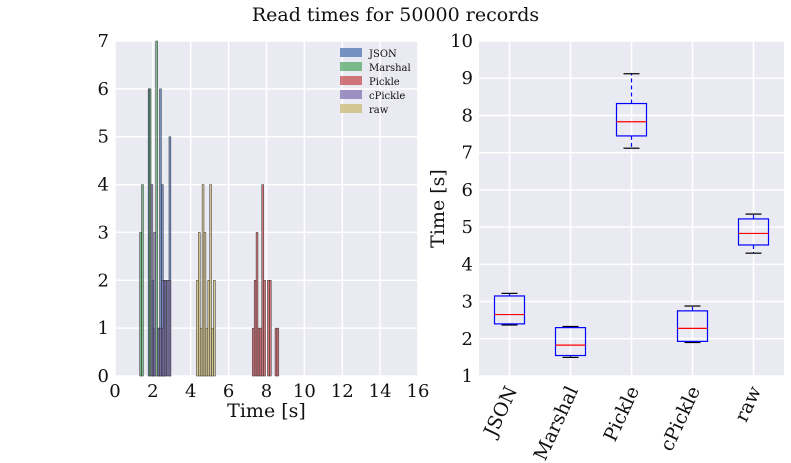  Describe the element at coordinates (103, 280) in the screenshot. I see `hist-y-tick-label: 2` at that location.